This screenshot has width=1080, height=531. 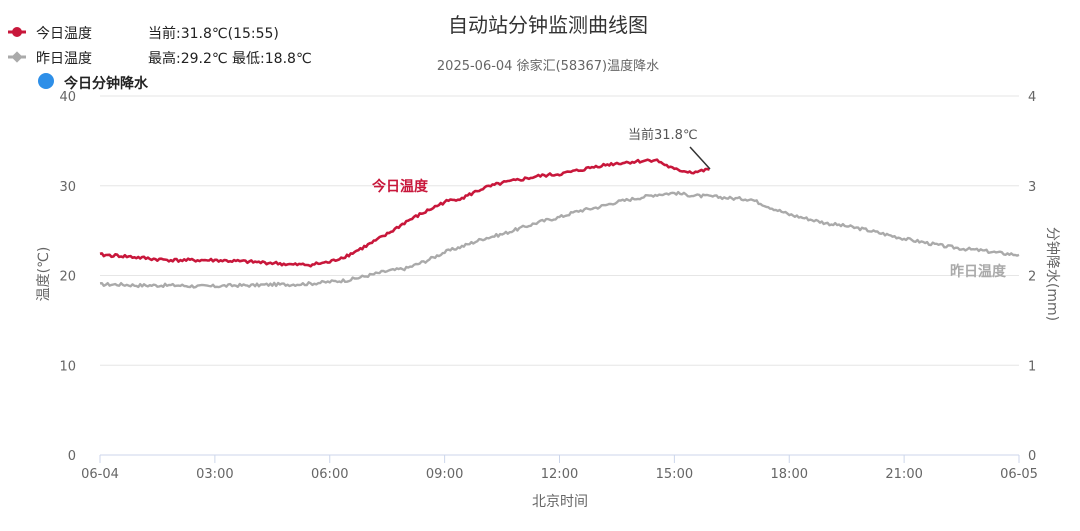 What do you see at coordinates (560, 502) in the screenshot?
I see `x-axis-title: 北京时间` at bounding box center [560, 502].